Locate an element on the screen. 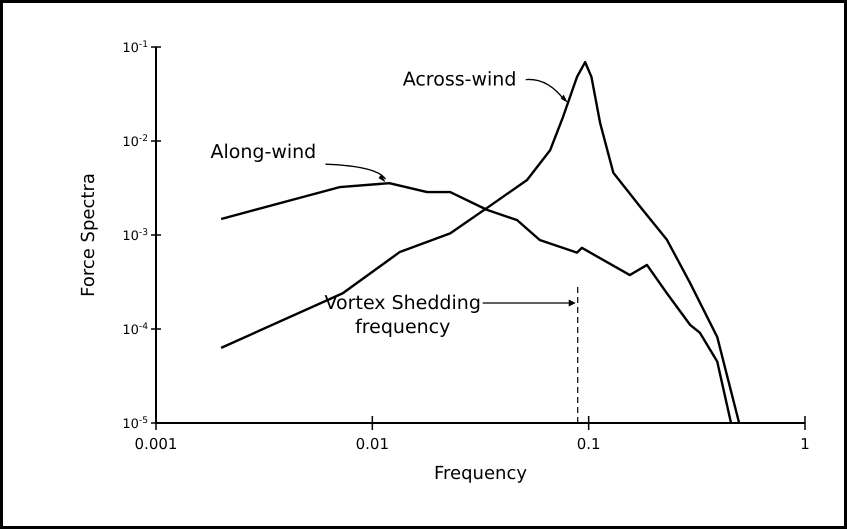 The width and height of the screenshot is (847, 529). y-tick-label: 10$^{-3}$ is located at coordinates (135, 236).